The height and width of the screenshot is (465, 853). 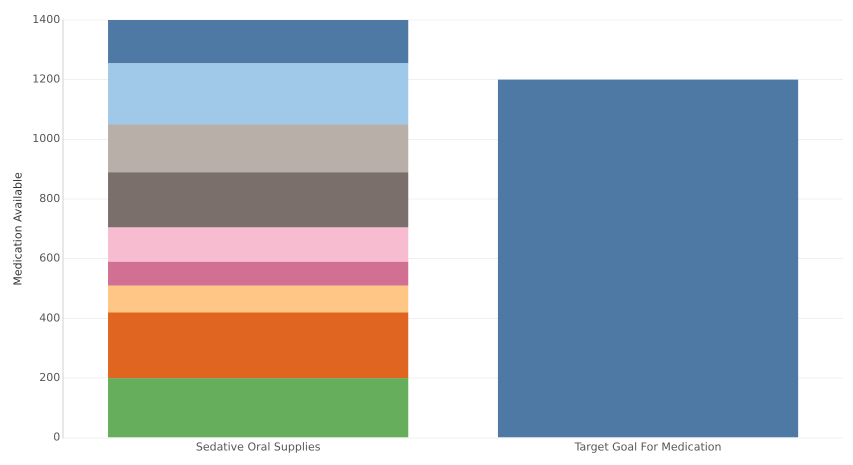 I want to click on x-tick-label: Sedative Oral Supplies, so click(x=258, y=447).